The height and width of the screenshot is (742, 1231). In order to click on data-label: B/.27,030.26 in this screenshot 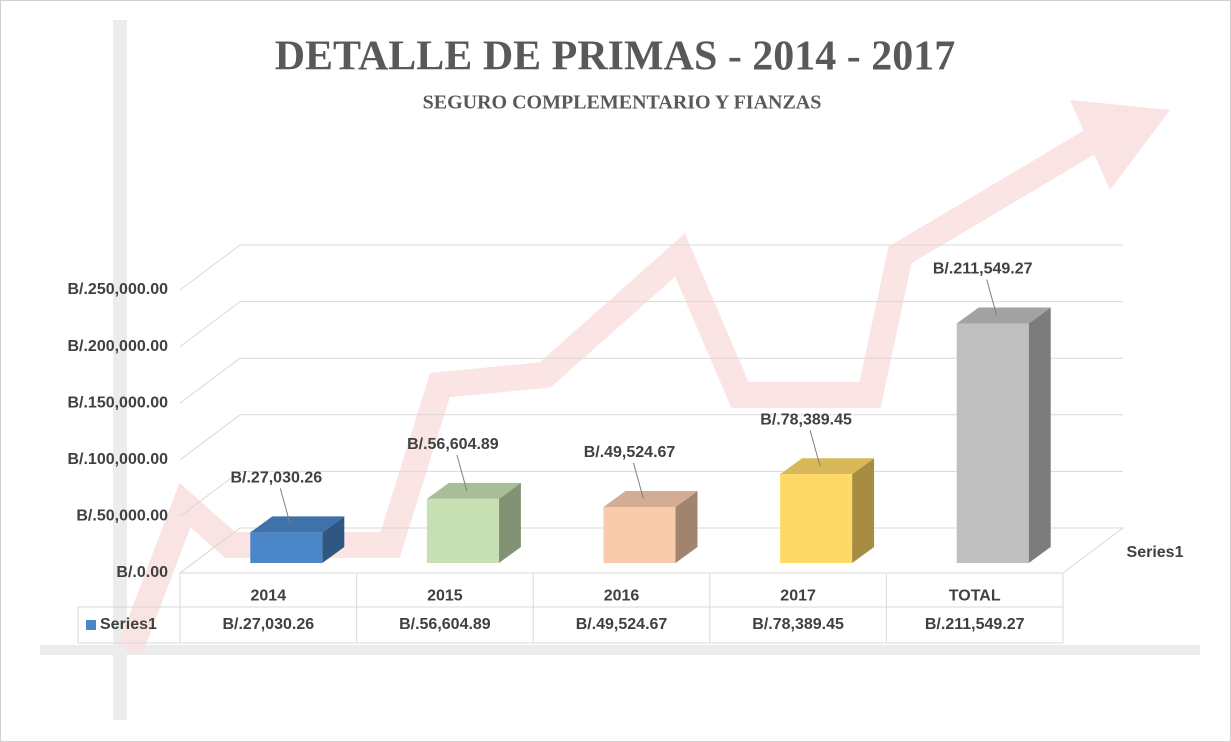, I will do `click(276, 478)`.